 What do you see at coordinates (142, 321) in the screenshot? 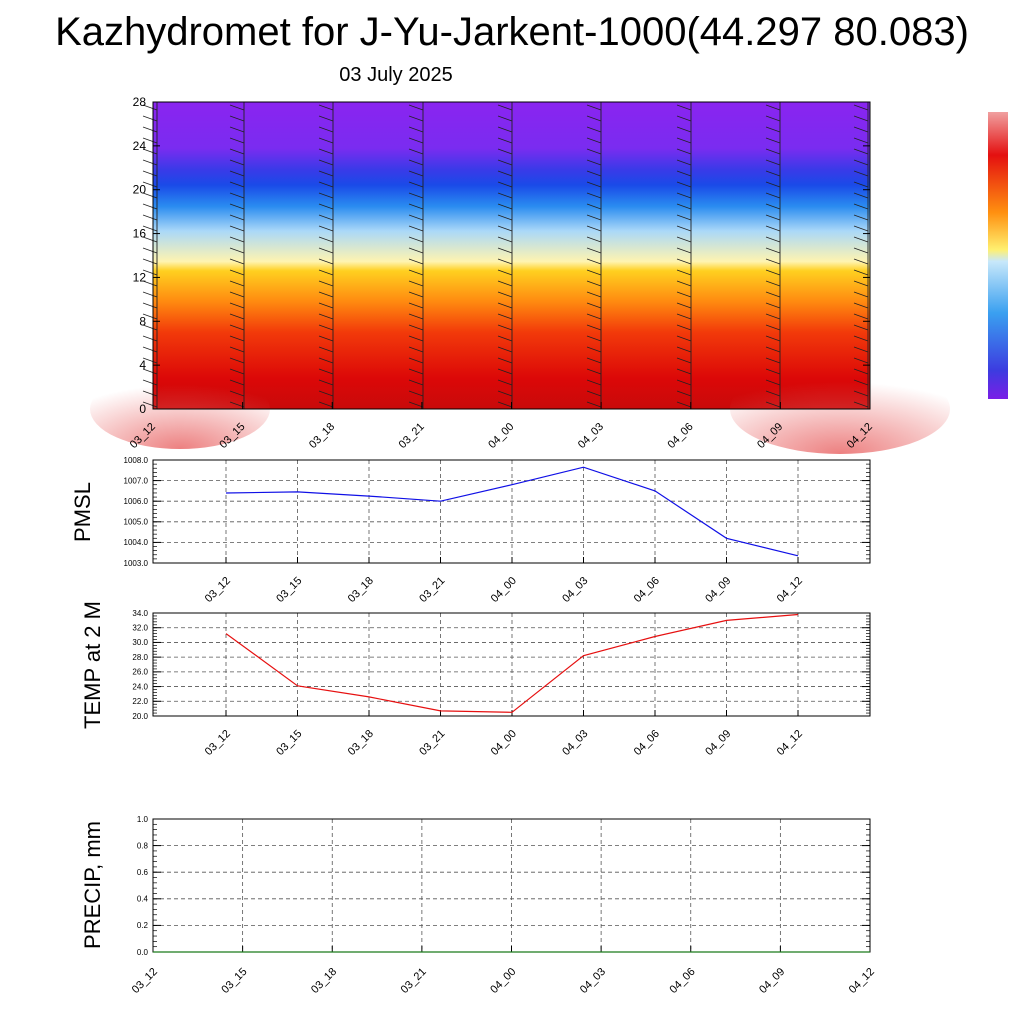
I see `heatmap-y-tick-label: 8` at bounding box center [142, 321].